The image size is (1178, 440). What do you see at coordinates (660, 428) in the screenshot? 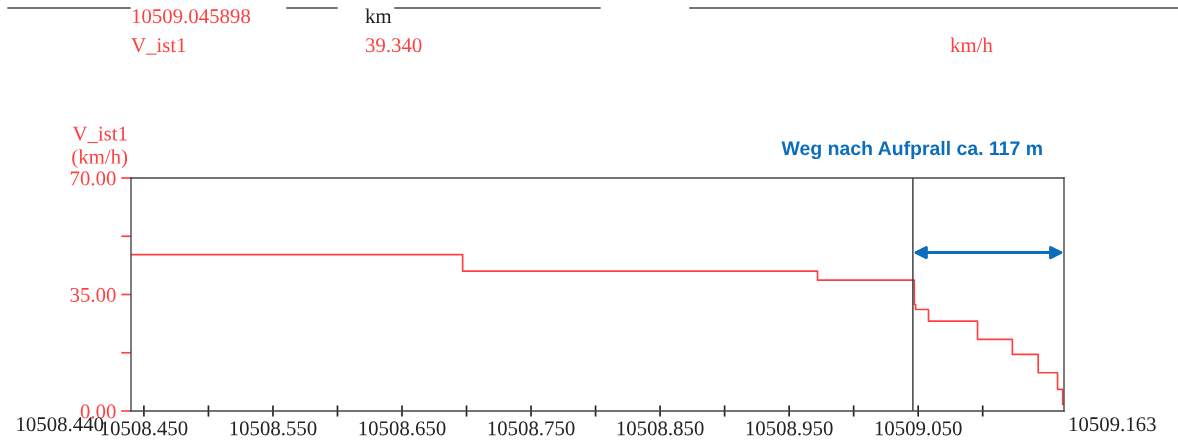
I see `x-tick-label: 10508.850` at bounding box center [660, 428].